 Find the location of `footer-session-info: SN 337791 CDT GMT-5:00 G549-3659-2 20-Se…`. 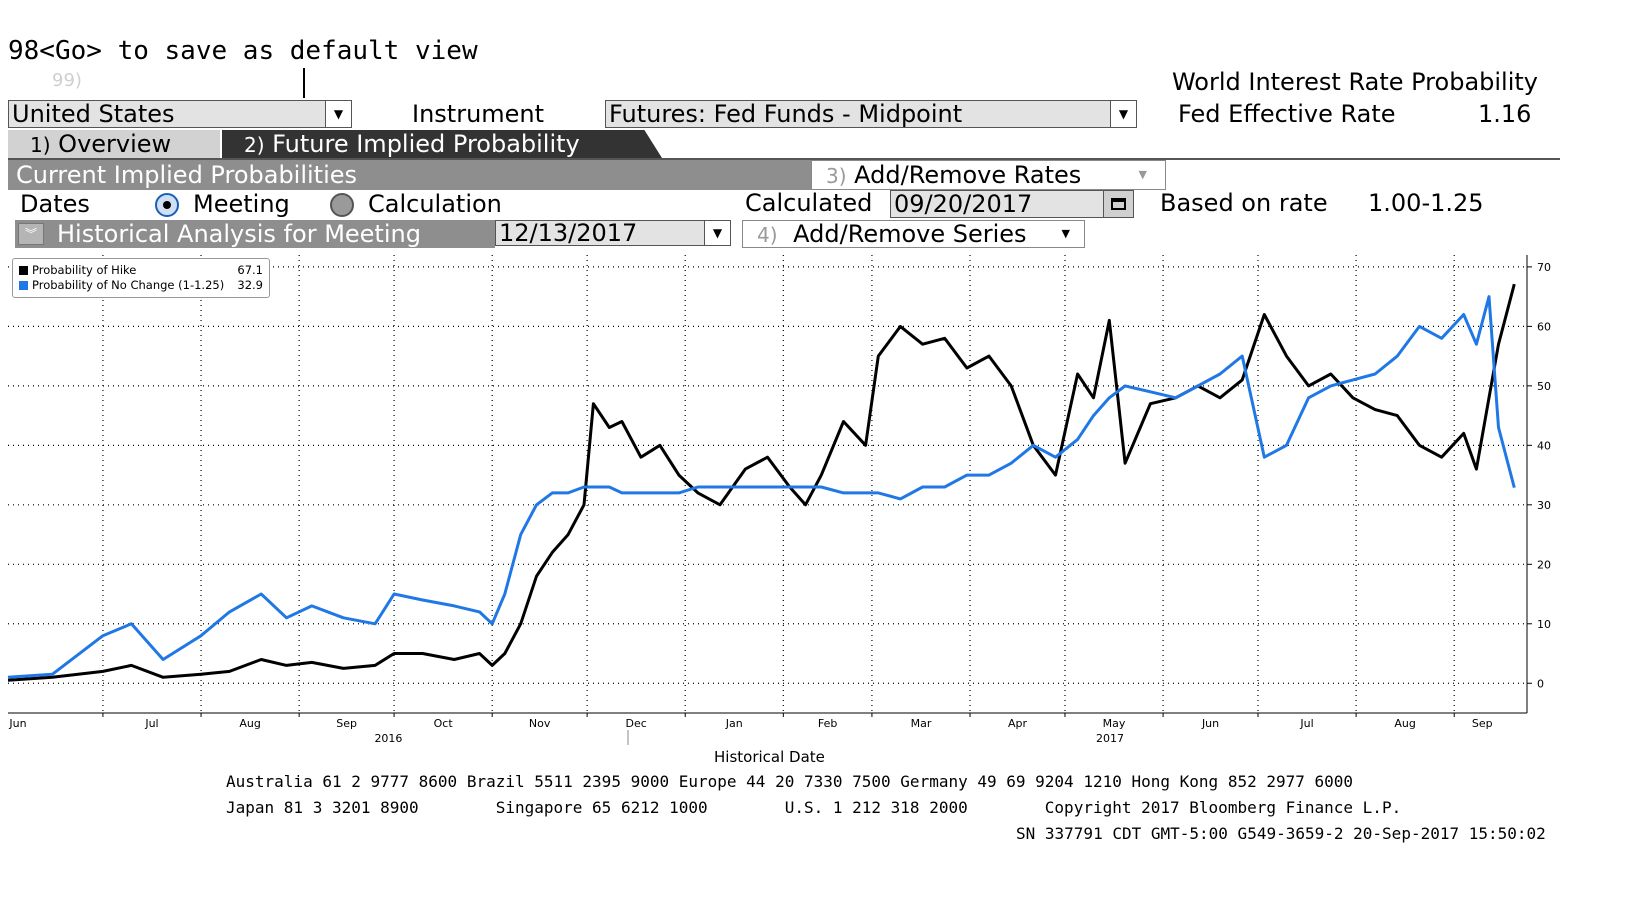

footer-session-info: SN 337791 CDT GMT-5:00 G549-3659-2 20-Se… is located at coordinates (1281, 833).